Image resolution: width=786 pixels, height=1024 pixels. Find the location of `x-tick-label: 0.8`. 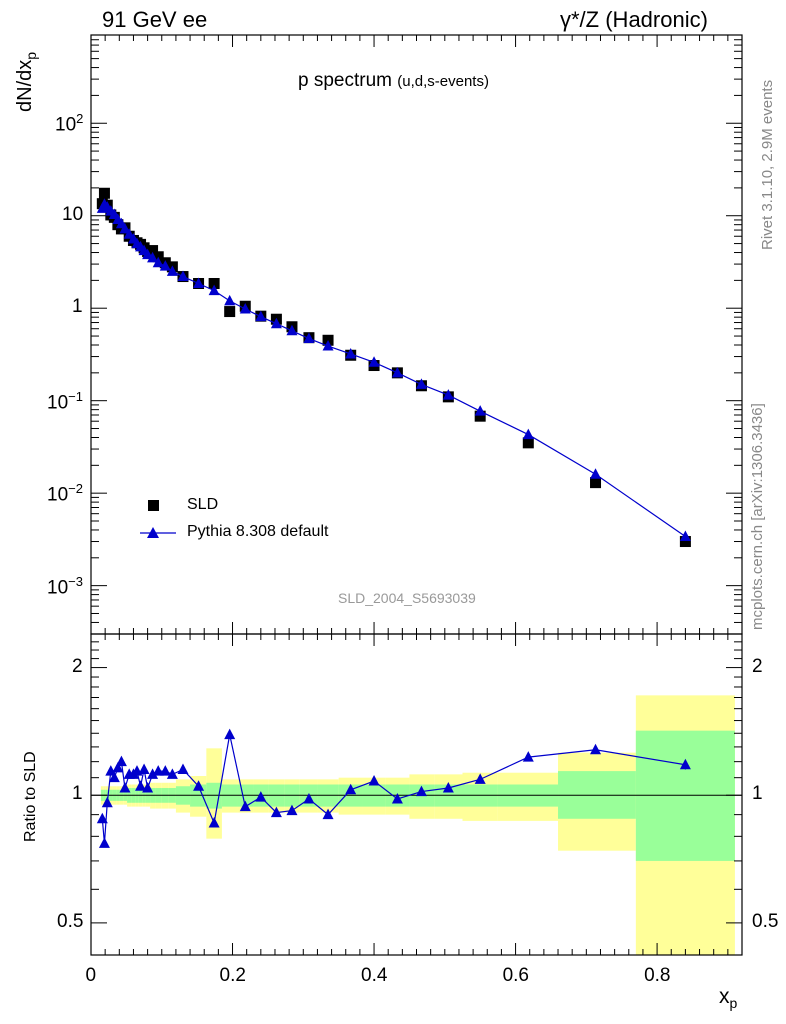

x-tick-label: 0.8 is located at coordinates (657, 975).